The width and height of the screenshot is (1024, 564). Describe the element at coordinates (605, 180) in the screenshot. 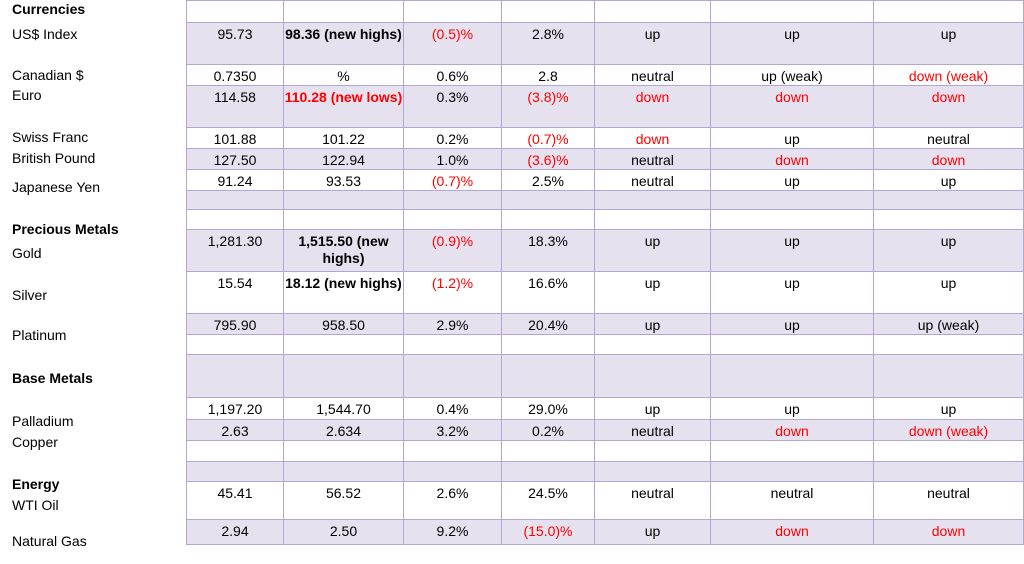

I see `table-row: 91.24 93.53 (0.7)% 2.5% neutral up up` at that location.